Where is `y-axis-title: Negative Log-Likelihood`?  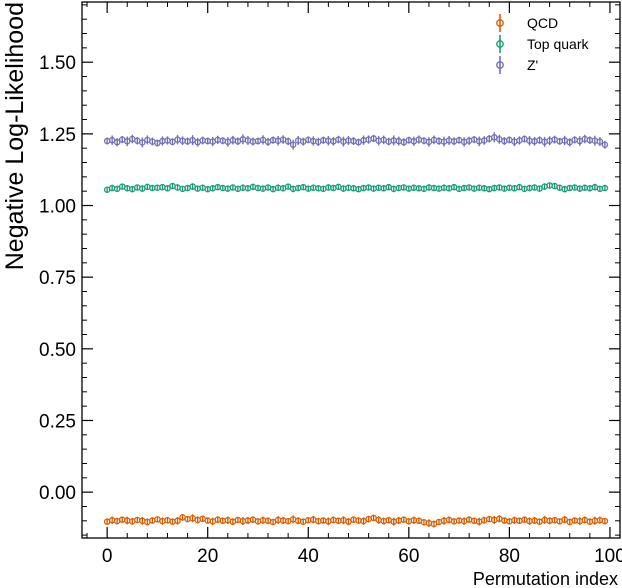 y-axis-title: Negative Log-Likelihood is located at coordinates (15, 136).